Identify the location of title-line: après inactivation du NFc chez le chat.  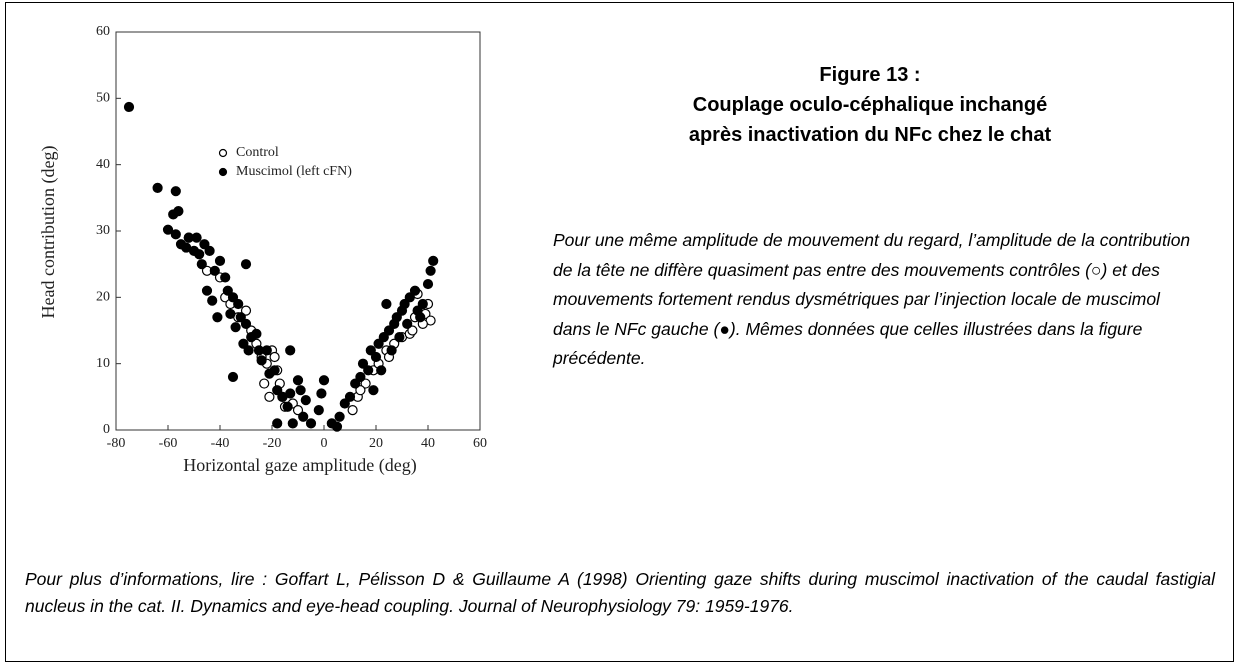
(870, 135).